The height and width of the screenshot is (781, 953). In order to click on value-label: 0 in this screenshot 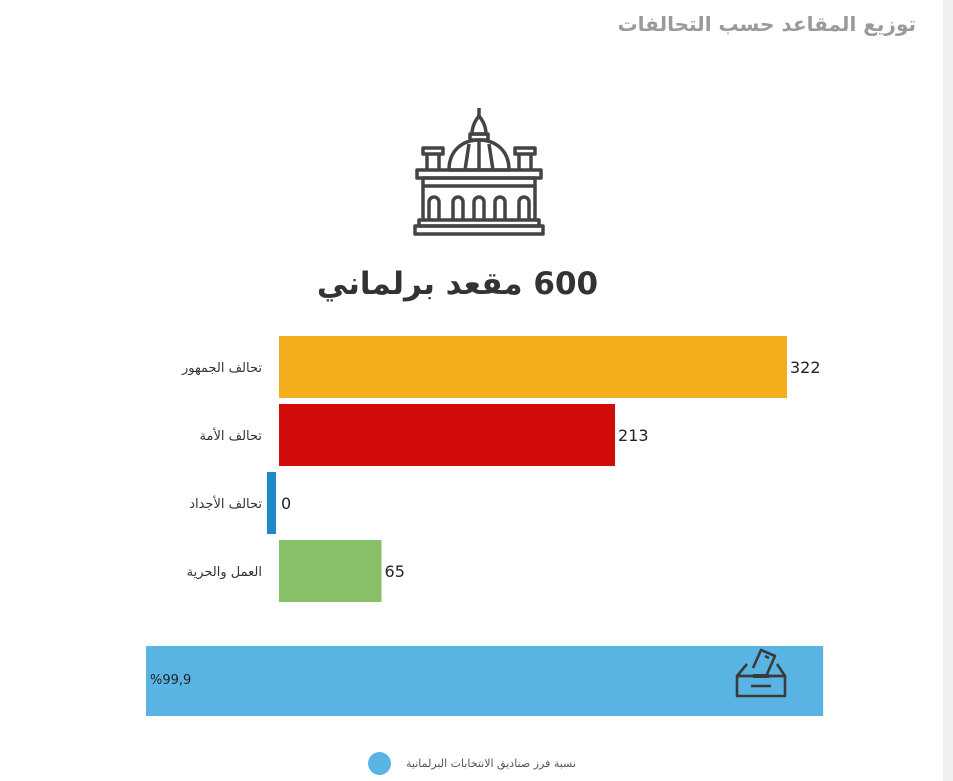, I will do `click(286, 503)`.